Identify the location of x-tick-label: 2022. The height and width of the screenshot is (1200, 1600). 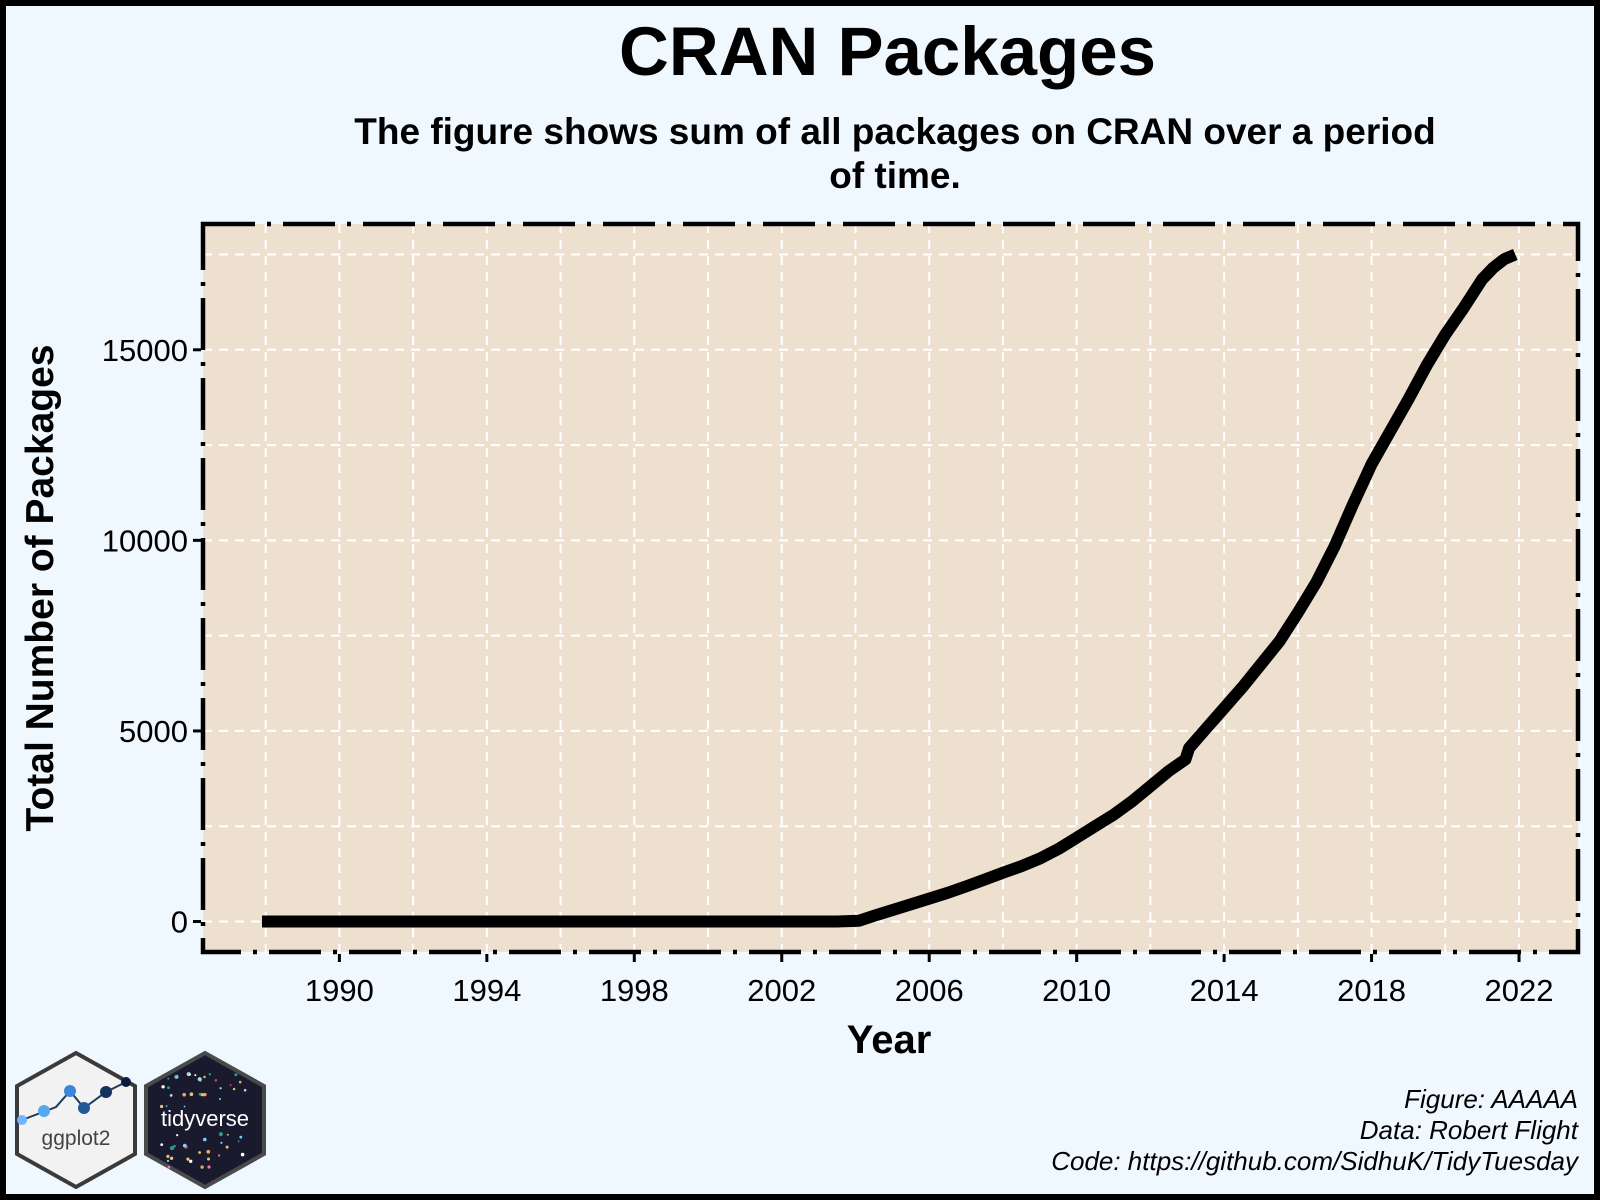
(1519, 990).